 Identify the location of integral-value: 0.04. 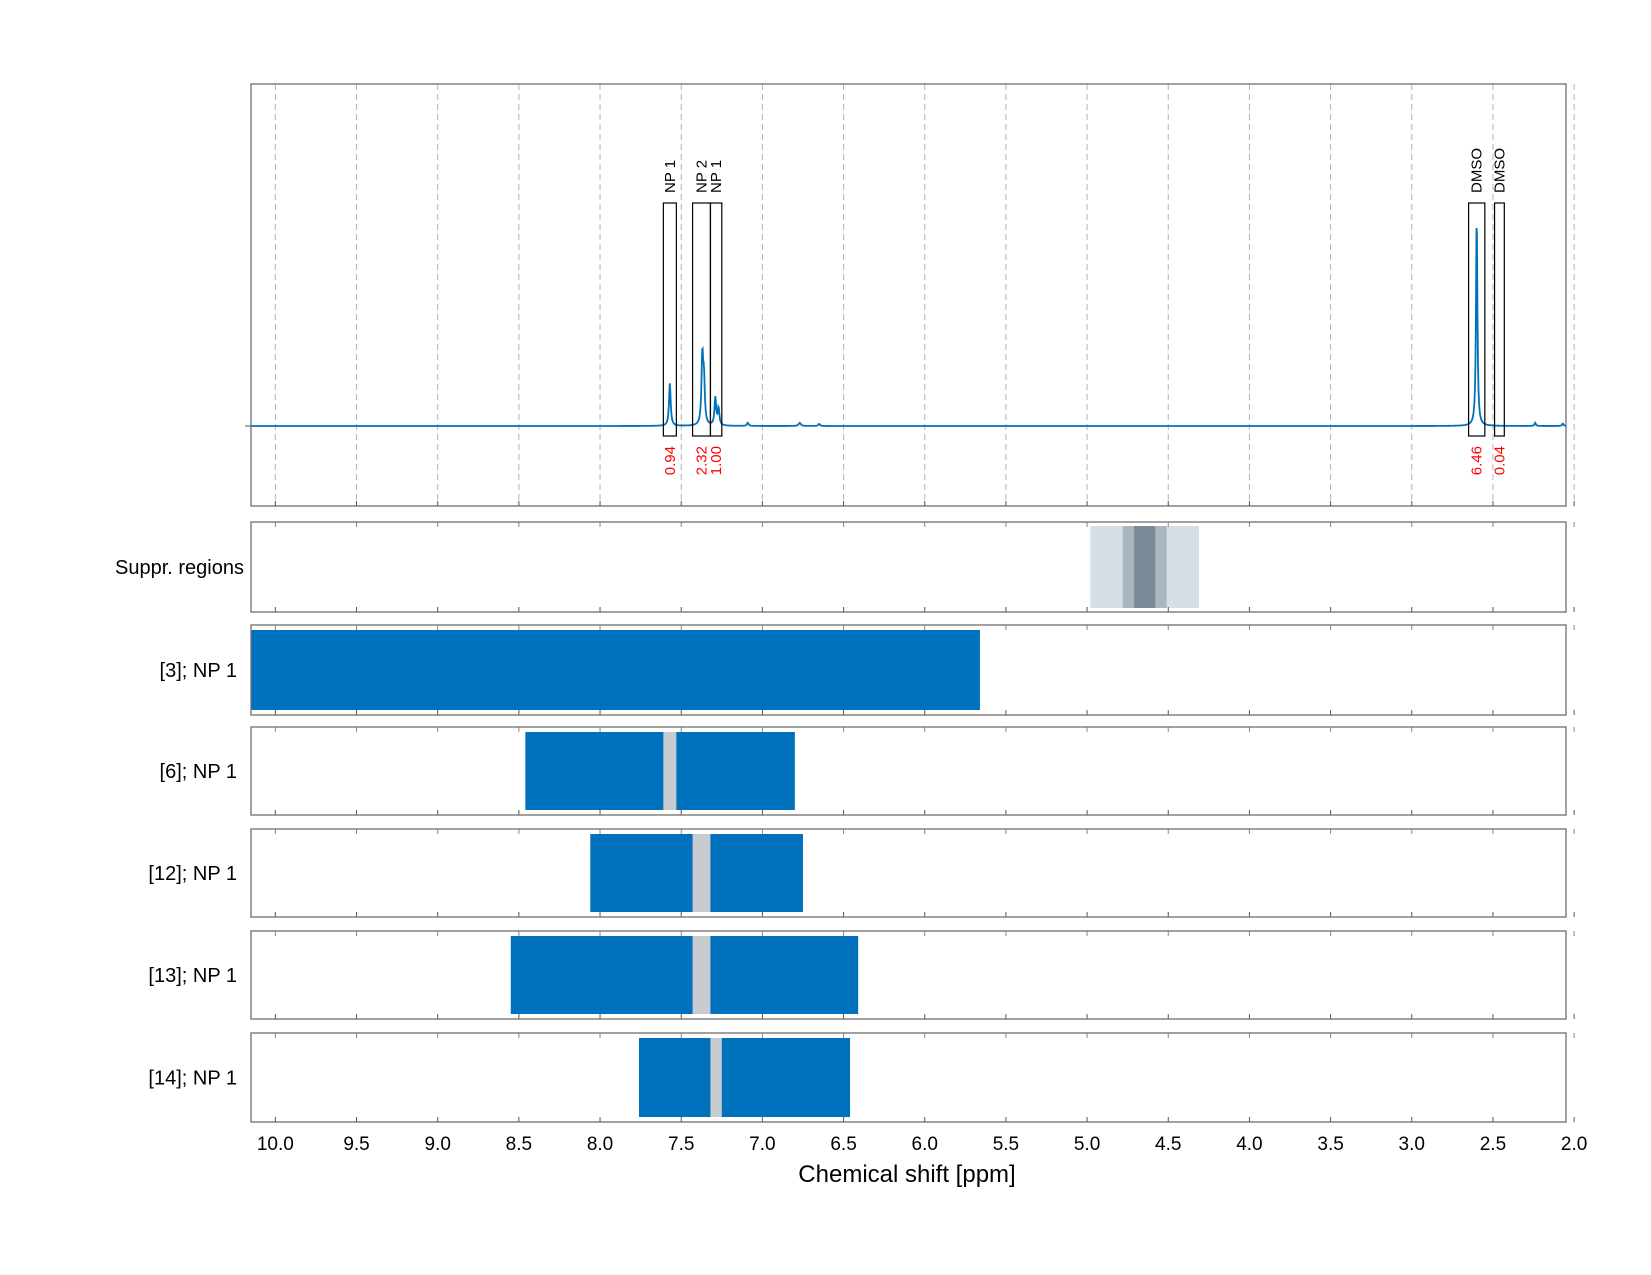
(1499, 460).